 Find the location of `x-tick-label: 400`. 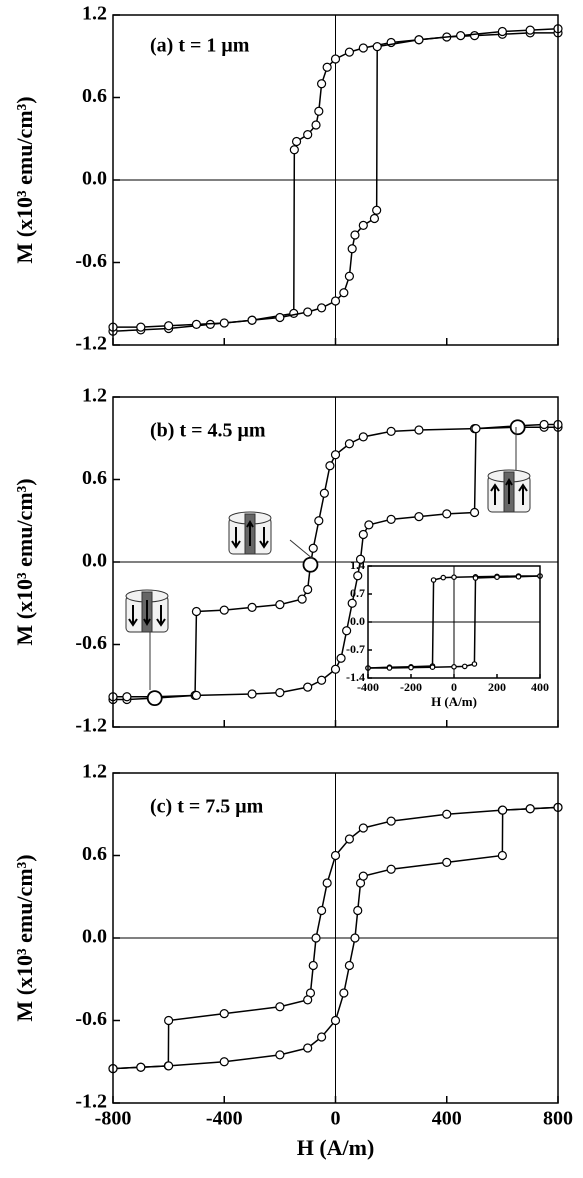

x-tick-label: 400 is located at coordinates (447, 1119).